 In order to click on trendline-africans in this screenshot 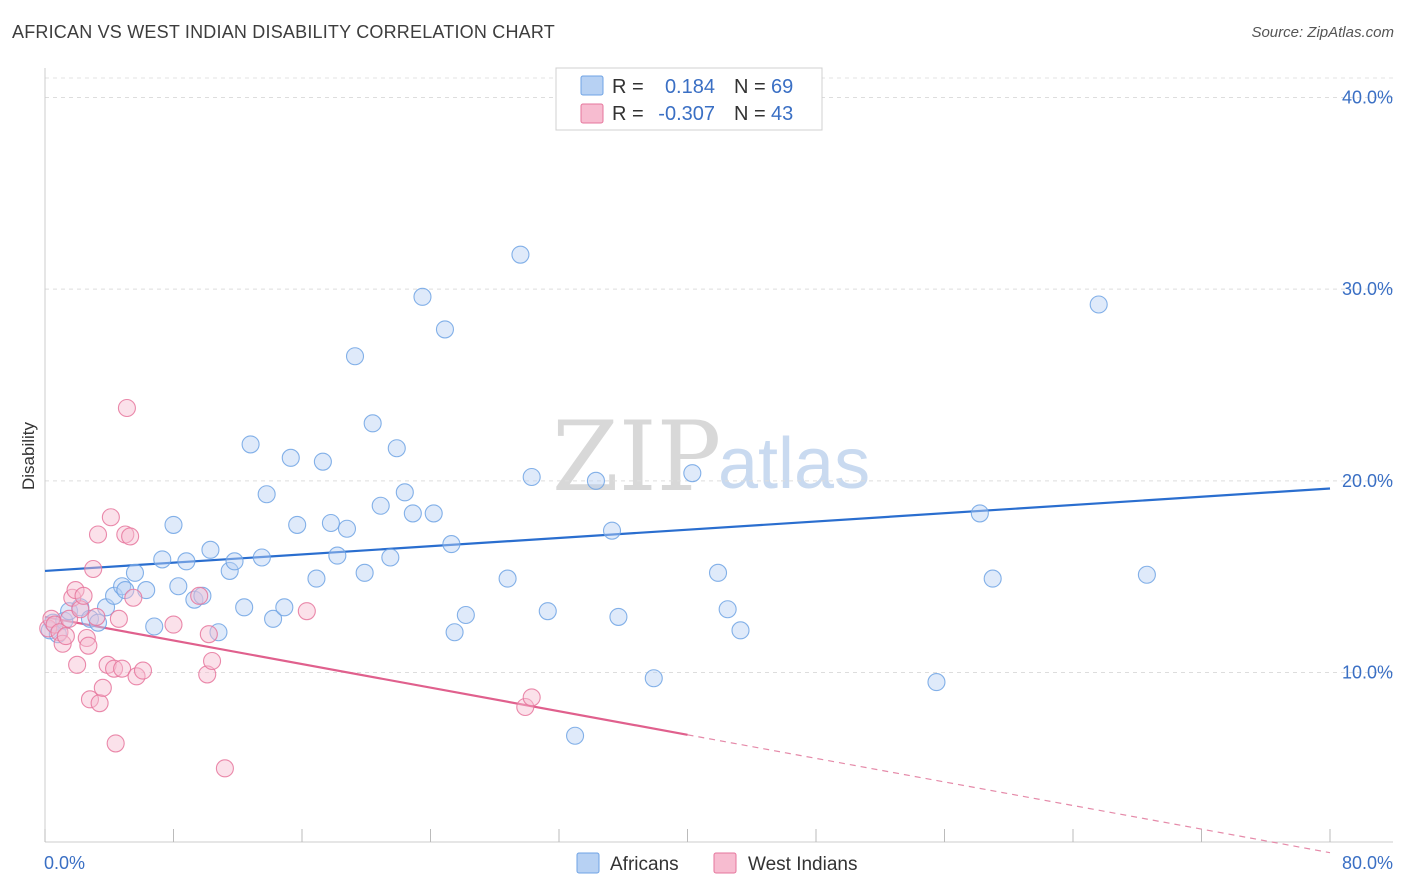, I will do `click(687, 530)`.